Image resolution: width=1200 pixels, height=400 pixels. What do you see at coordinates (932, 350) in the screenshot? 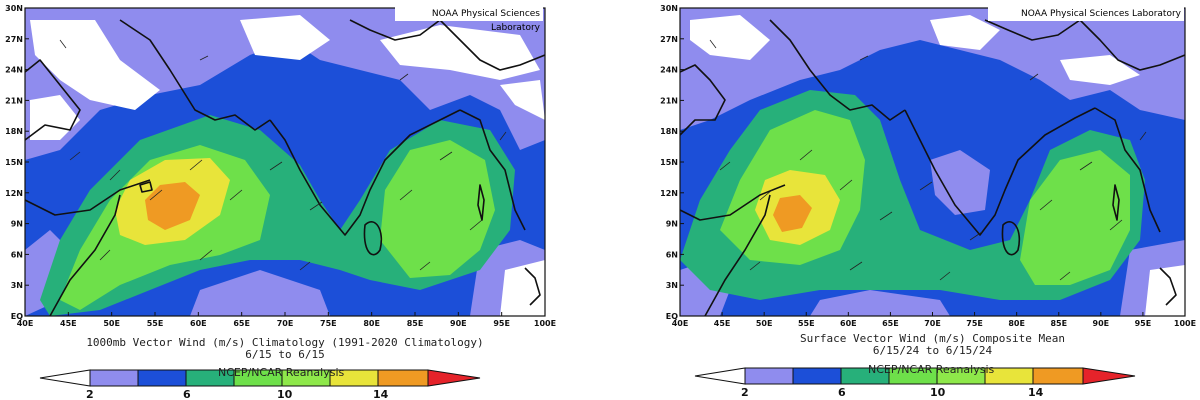
I see `caption-dates: 6/15/24 to 6/15/24` at bounding box center [932, 350].